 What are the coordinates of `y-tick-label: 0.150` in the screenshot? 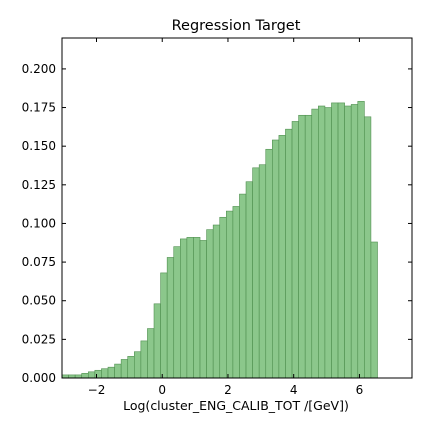 It's located at (39, 146).